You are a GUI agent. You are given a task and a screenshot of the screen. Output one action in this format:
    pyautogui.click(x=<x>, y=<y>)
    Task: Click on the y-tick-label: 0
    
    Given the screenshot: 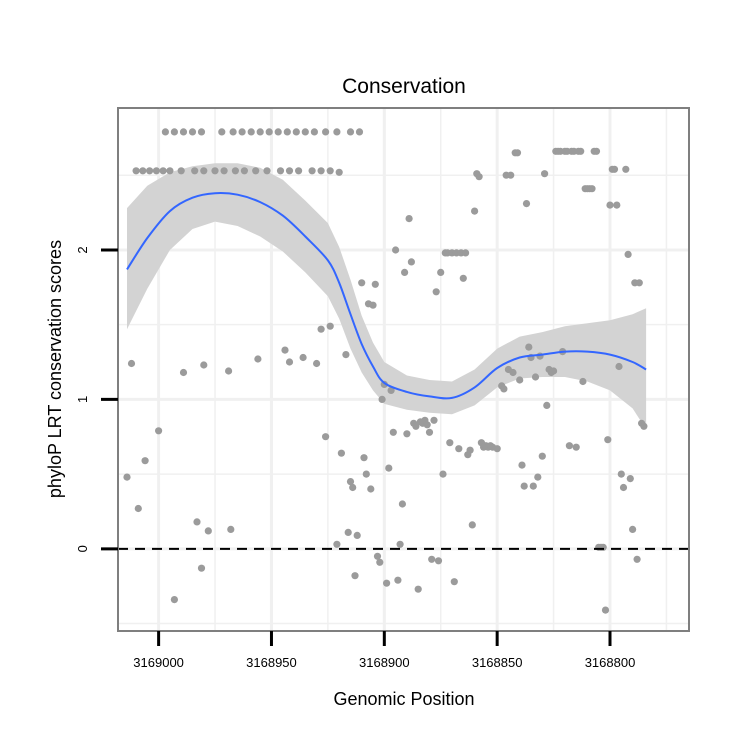 What is the action you would take?
    pyautogui.click(x=82, y=548)
    